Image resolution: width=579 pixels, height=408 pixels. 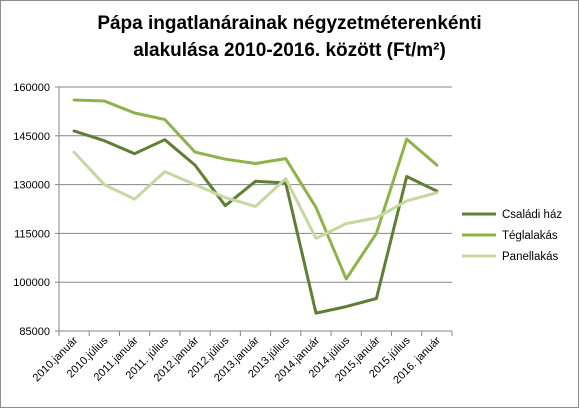 I want to click on legend-label-2: Téglalakás, so click(x=530, y=236).